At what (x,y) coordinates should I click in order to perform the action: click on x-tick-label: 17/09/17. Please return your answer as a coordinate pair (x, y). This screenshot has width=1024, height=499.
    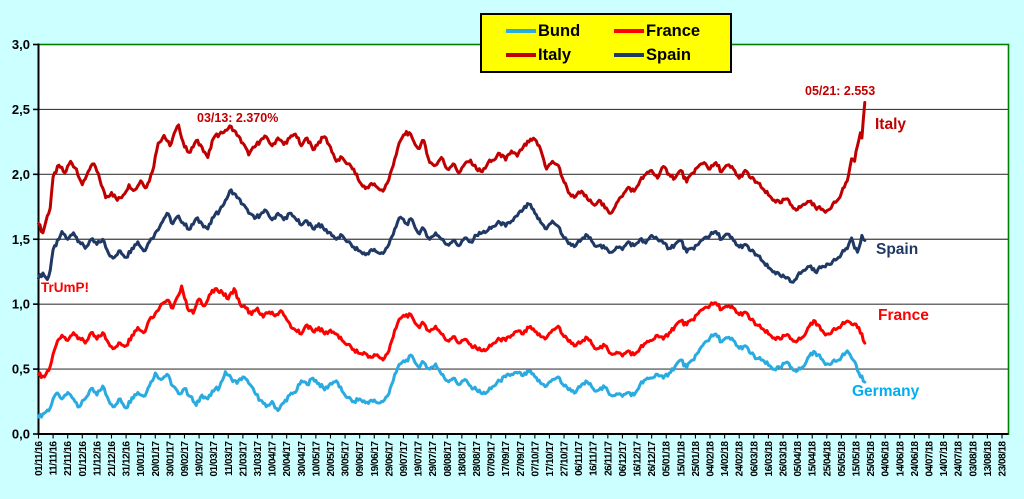
    Looking at the image, I should click on (506, 459).